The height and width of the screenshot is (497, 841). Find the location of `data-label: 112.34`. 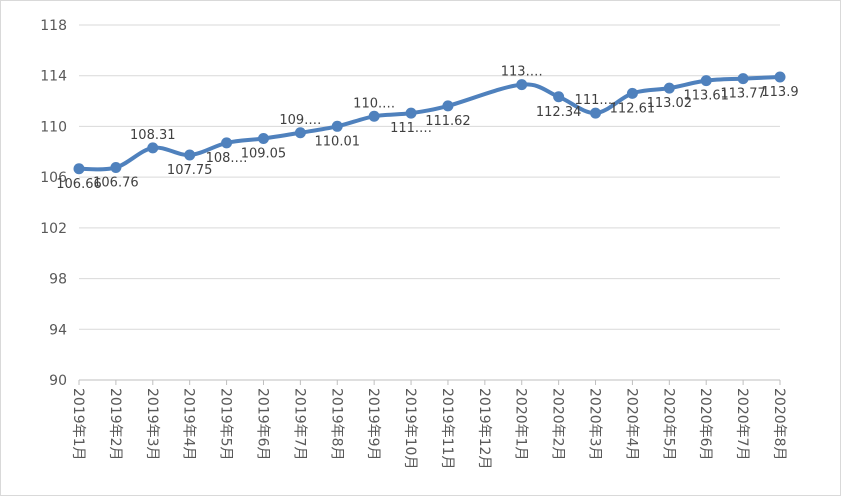

data-label: 112.34 is located at coordinates (559, 112).